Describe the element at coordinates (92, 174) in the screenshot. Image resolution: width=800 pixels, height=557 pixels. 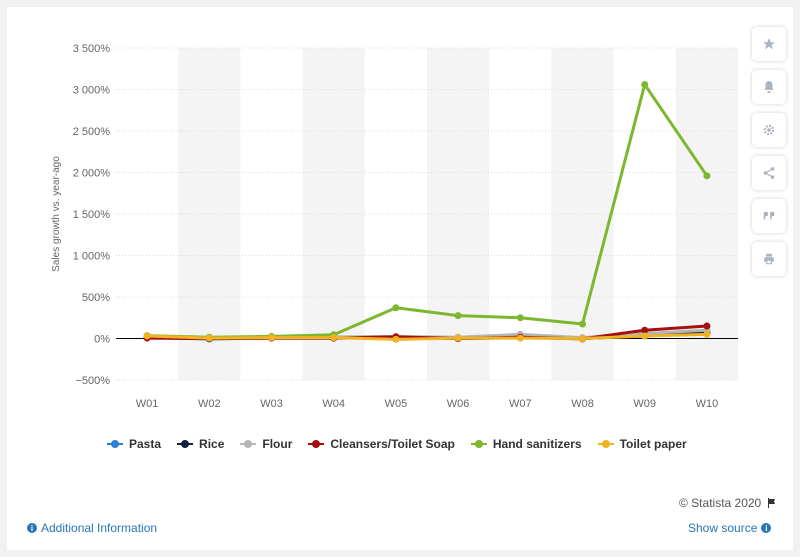
I see `y-tick-label: 2 000%` at that location.